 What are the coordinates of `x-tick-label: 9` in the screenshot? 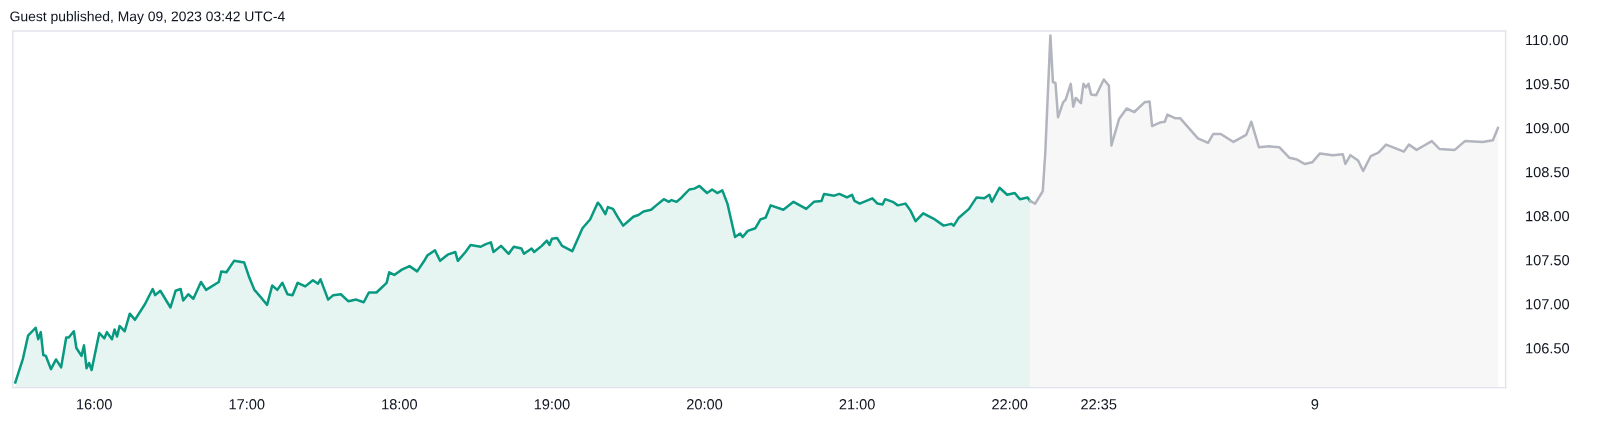 It's located at (1315, 404).